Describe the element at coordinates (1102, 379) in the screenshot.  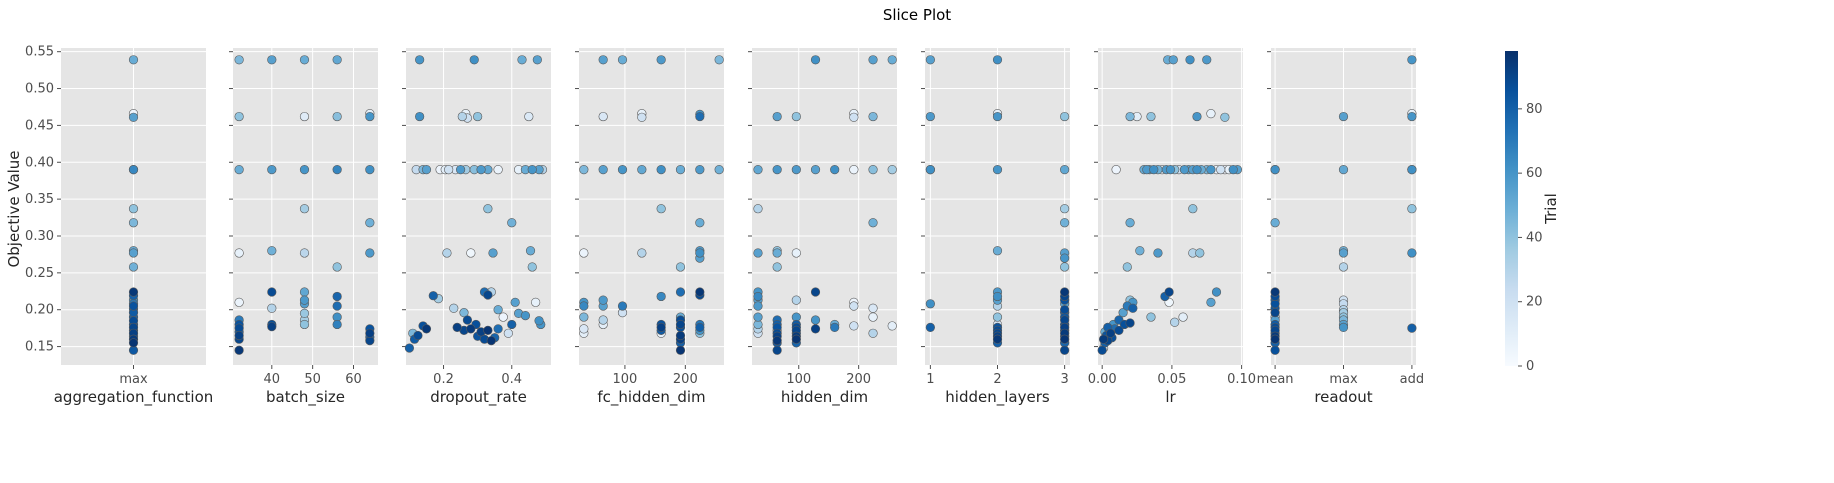
I see `x-tick-label: 0.00` at that location.